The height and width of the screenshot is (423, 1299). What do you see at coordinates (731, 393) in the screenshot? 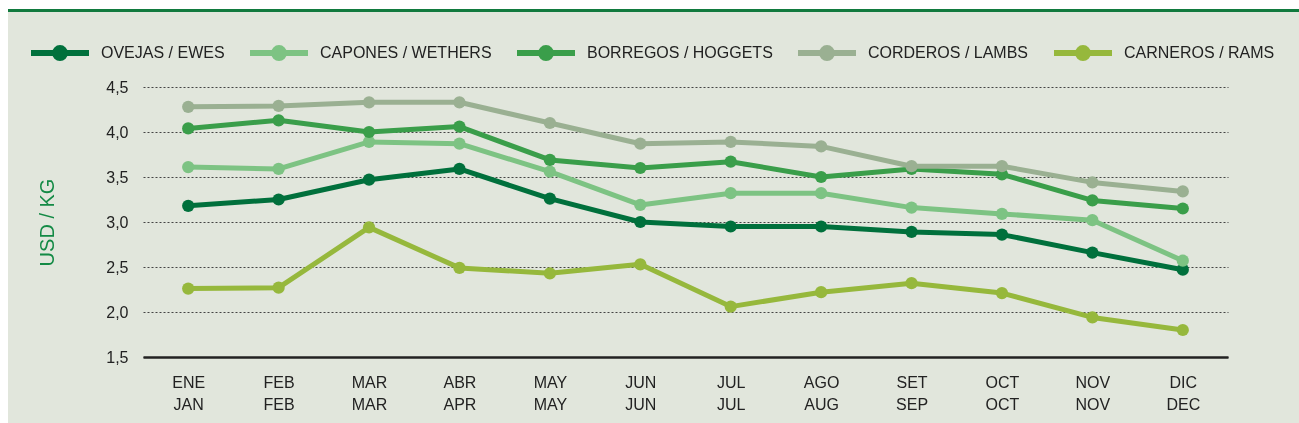
I see `x-tick-label: JUL JUL` at bounding box center [731, 393].